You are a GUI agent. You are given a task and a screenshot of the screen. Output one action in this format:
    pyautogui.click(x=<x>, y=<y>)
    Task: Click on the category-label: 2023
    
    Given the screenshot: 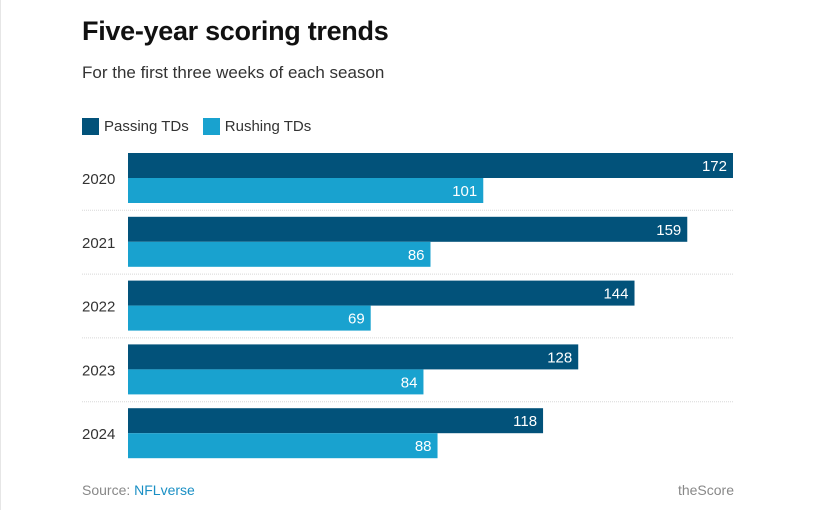 What is the action you would take?
    pyautogui.click(x=98, y=370)
    